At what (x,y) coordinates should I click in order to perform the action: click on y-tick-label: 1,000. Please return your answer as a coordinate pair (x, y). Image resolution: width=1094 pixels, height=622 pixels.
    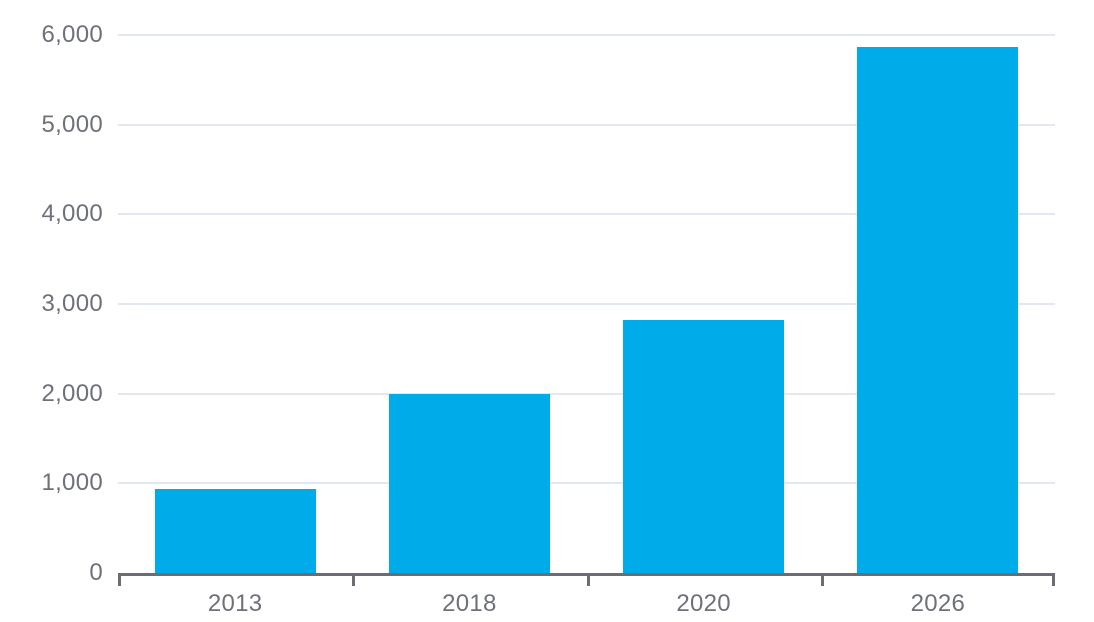
    Looking at the image, I should click on (72, 483).